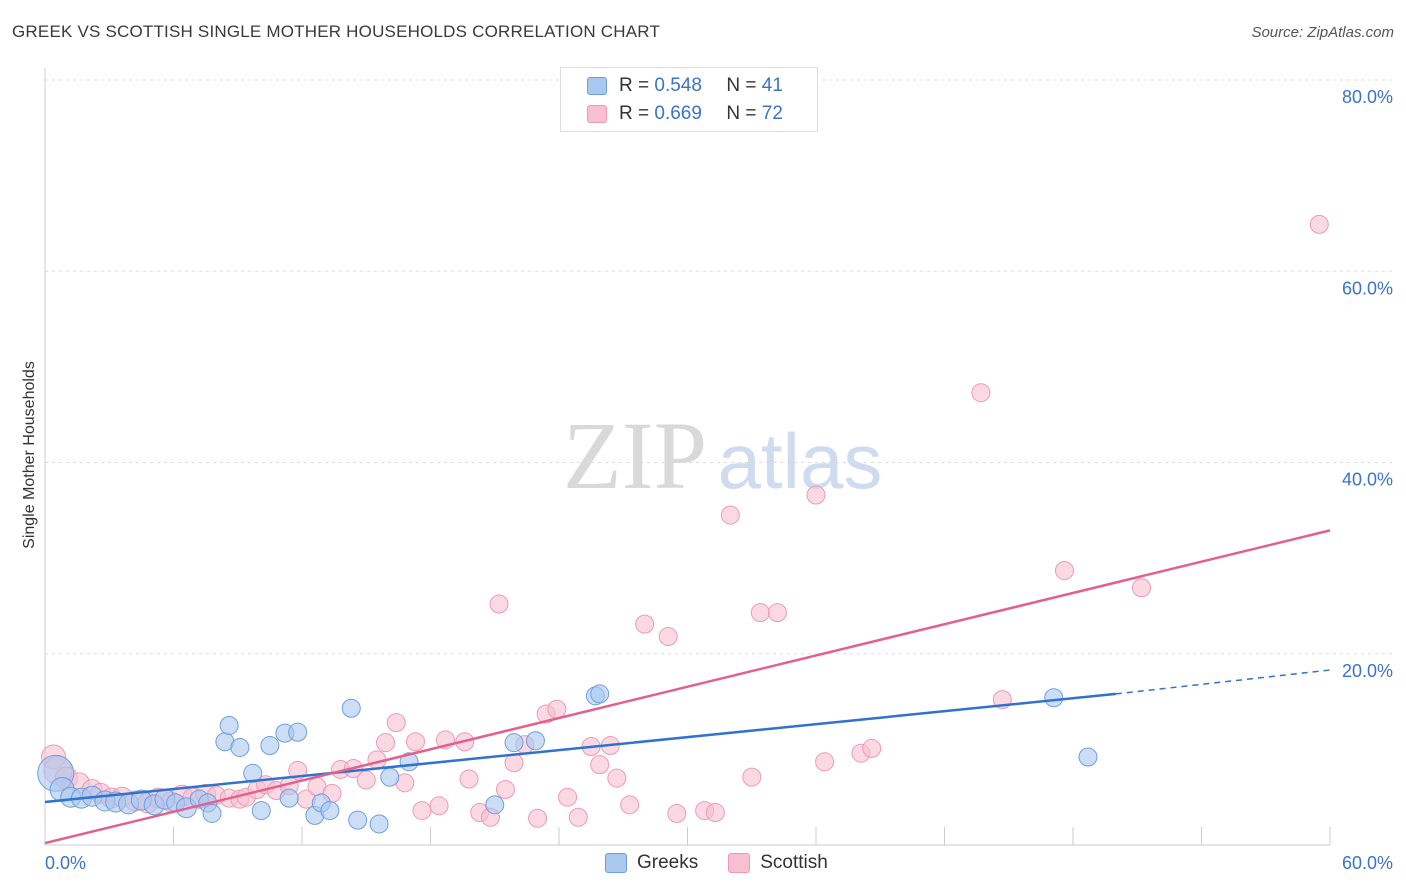  I want to click on bottom-legend: Greeks Scottish, so click(731, 863).